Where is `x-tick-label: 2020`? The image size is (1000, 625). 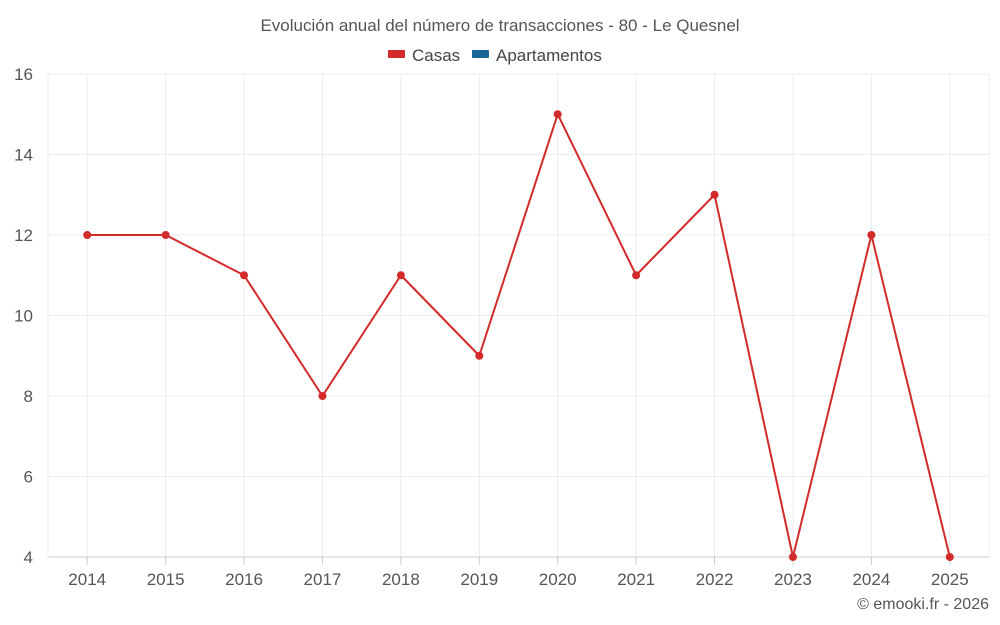 x-tick-label: 2020 is located at coordinates (558, 579).